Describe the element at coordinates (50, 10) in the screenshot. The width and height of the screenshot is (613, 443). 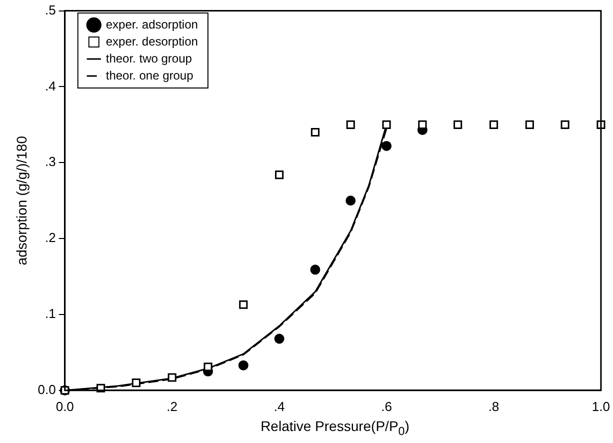
I see `y-tick-label: .5` at that location.